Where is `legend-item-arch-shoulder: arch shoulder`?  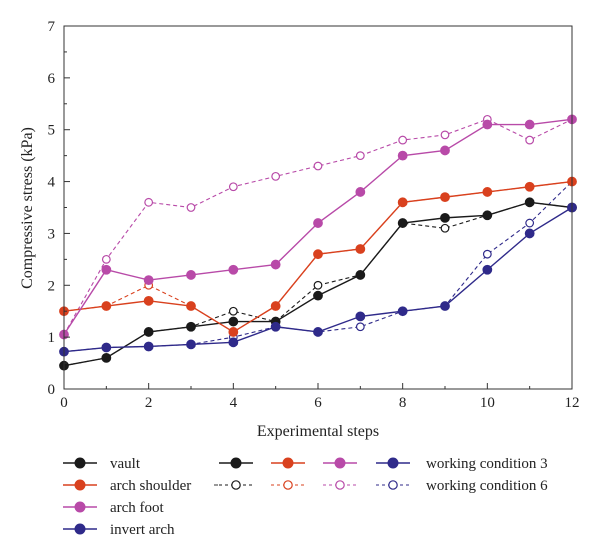
legend-item-arch-shoulder: arch shoulder is located at coordinates (127, 486).